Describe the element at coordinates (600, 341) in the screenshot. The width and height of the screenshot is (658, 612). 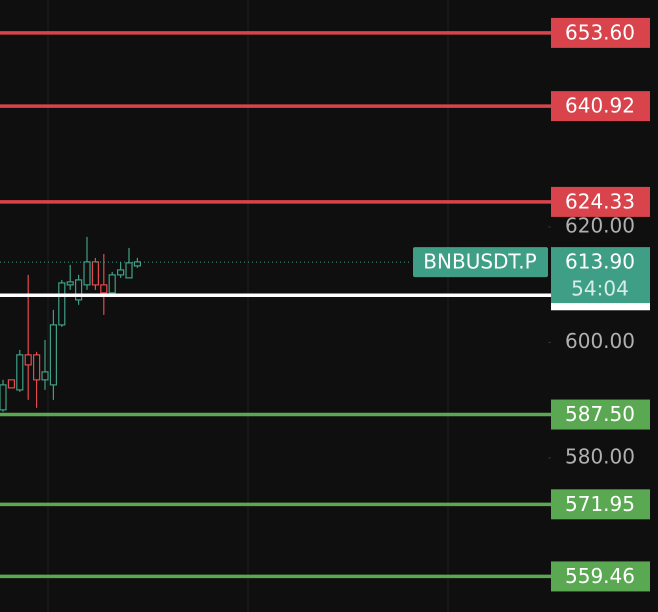
I see `y-tick-label: 600.00` at that location.